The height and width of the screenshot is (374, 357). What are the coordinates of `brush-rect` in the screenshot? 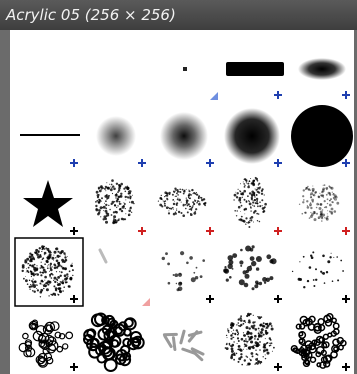 It's located at (255, 69).